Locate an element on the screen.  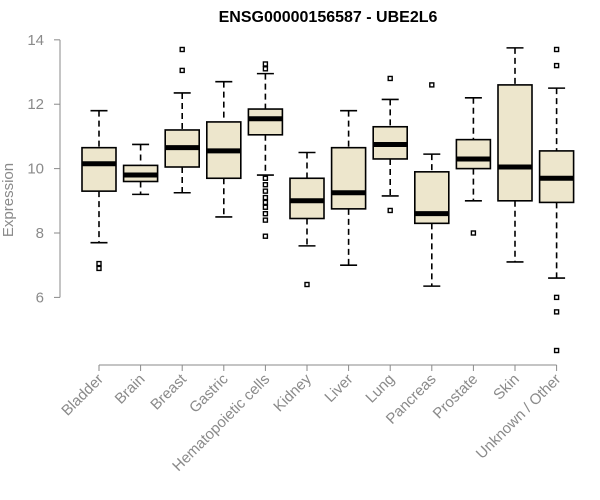
y-tick-label: 12 is located at coordinates (35, 104).